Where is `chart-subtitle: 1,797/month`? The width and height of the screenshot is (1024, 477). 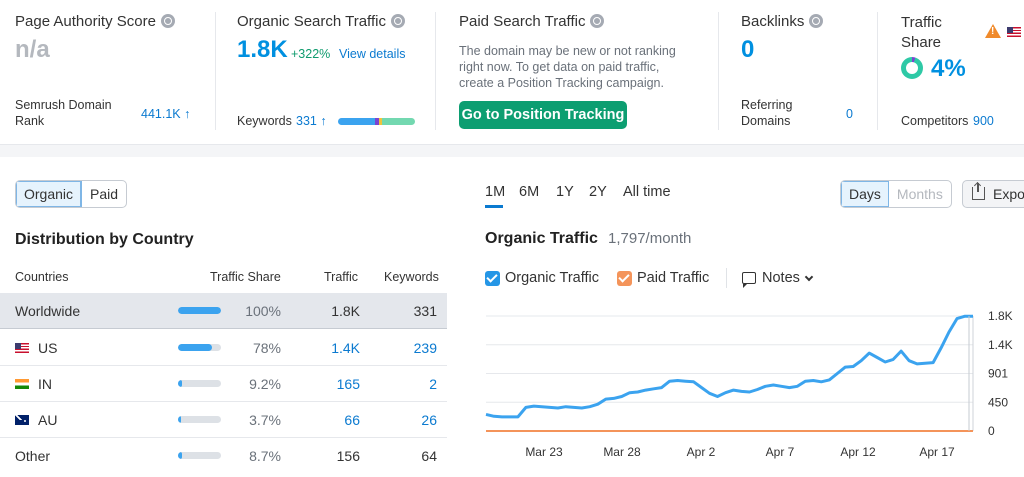 chart-subtitle: 1,797/month is located at coordinates (650, 238).